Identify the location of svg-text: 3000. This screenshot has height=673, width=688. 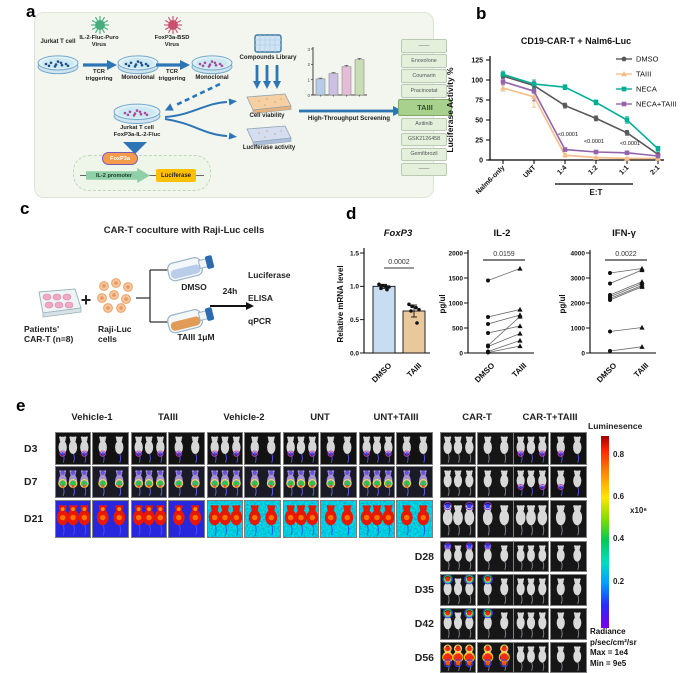
(578, 278).